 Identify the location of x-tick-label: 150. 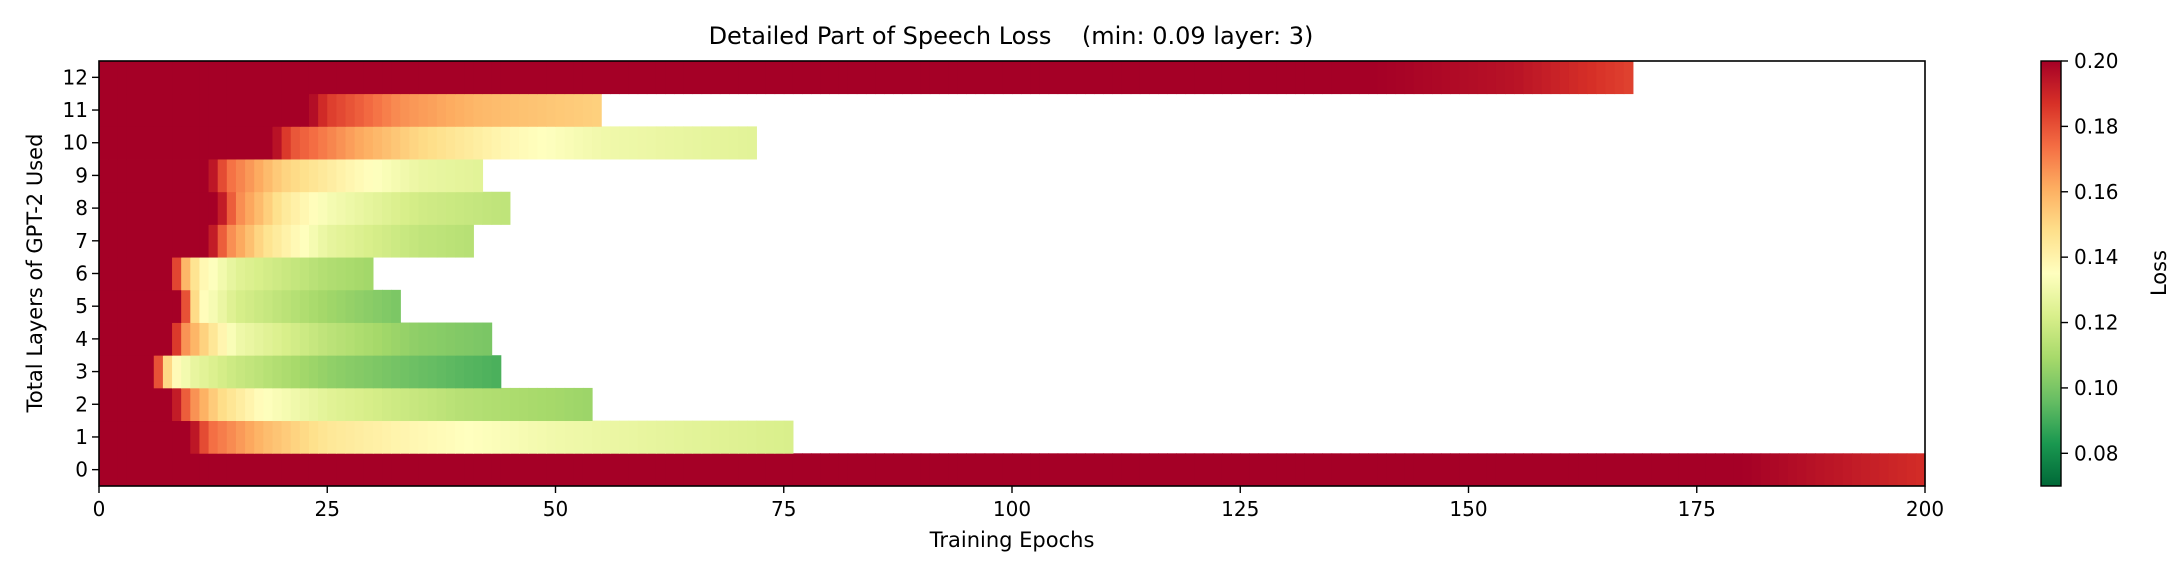
(1468, 509).